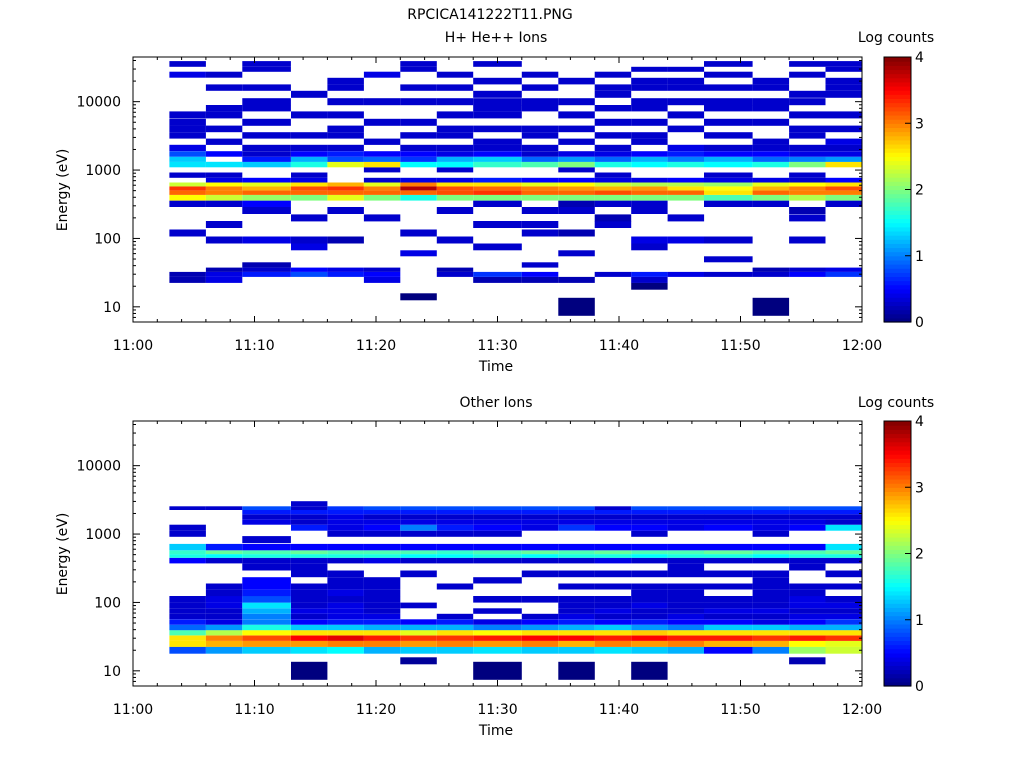 Image resolution: width=1024 pixels, height=768 pixels. What do you see at coordinates (103, 171) in the screenshot?
I see `y-tick-label: 1000` at bounding box center [103, 171].